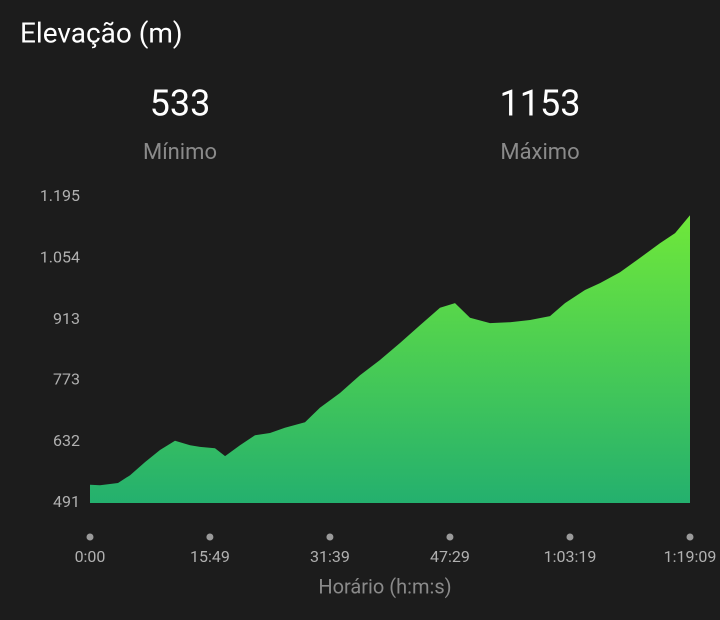 The image size is (720, 620). I want to click on y-tick-label: 773, so click(66, 379).